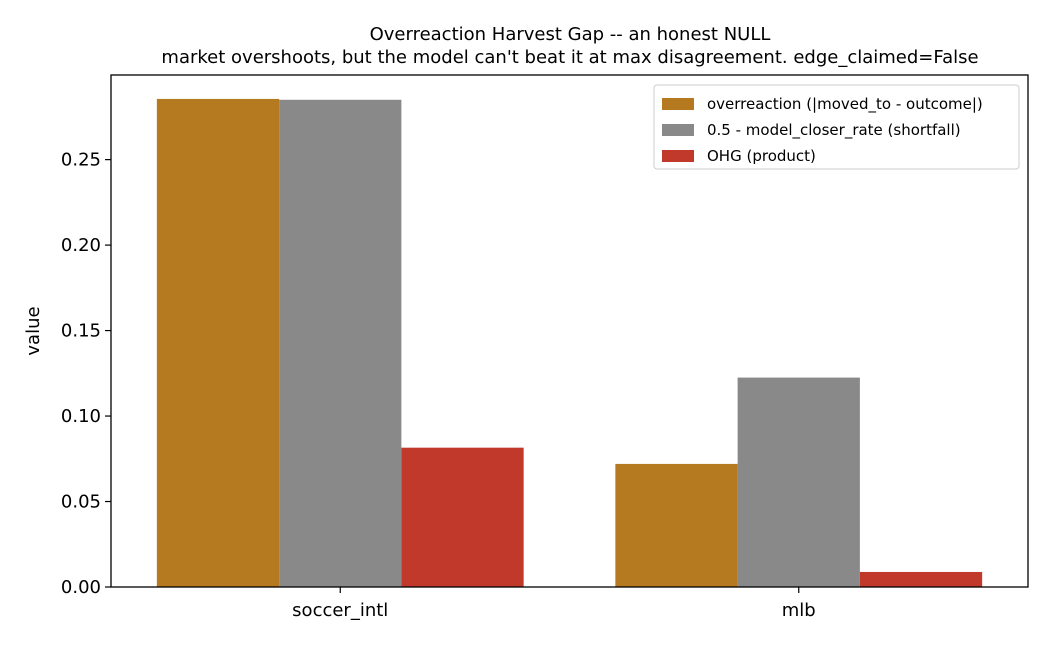  What do you see at coordinates (81, 245) in the screenshot?
I see `y-tick-label: 0.20` at bounding box center [81, 245].